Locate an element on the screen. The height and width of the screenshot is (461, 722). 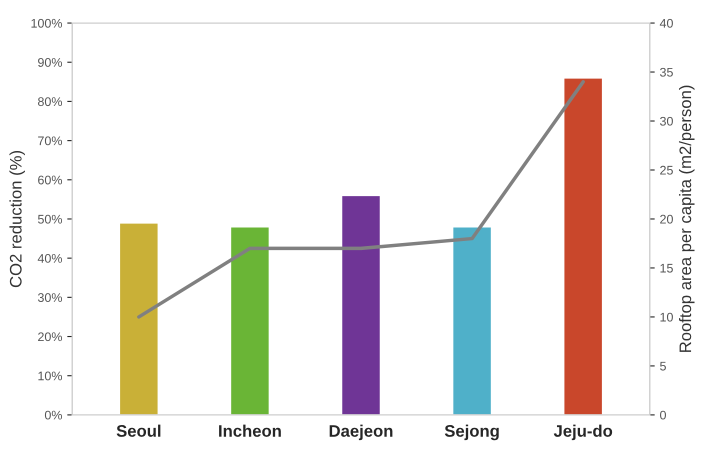
x-tick-label: Seoul is located at coordinates (138, 430).